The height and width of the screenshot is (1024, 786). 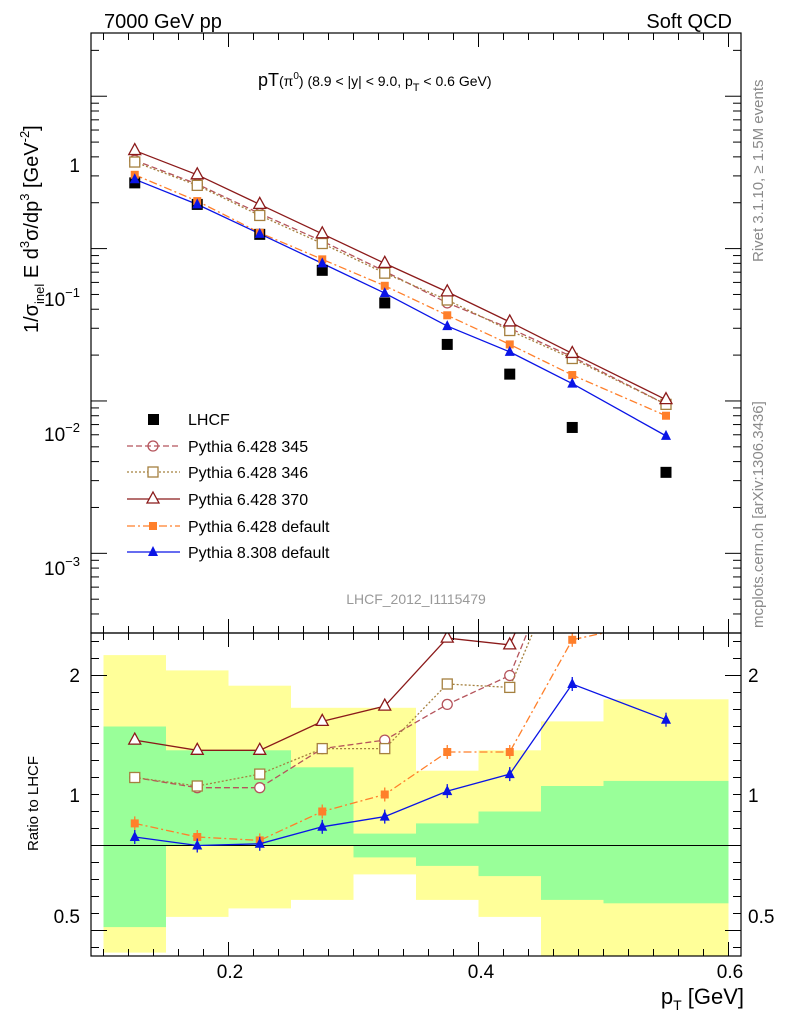 What do you see at coordinates (153, 419) in the screenshot?
I see `legend-marker-lhcf` at bounding box center [153, 419].